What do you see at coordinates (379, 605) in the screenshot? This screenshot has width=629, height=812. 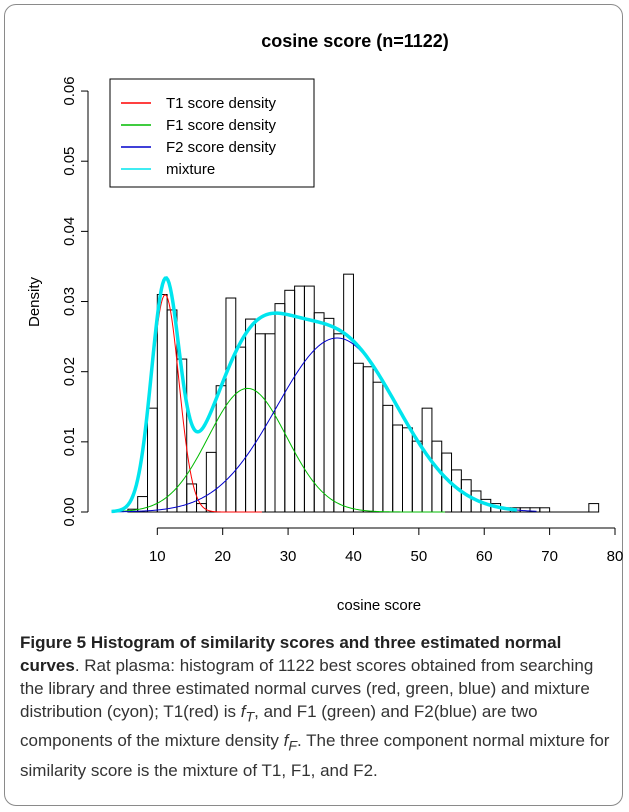 I see `x-axis-label: cosine score` at bounding box center [379, 605].